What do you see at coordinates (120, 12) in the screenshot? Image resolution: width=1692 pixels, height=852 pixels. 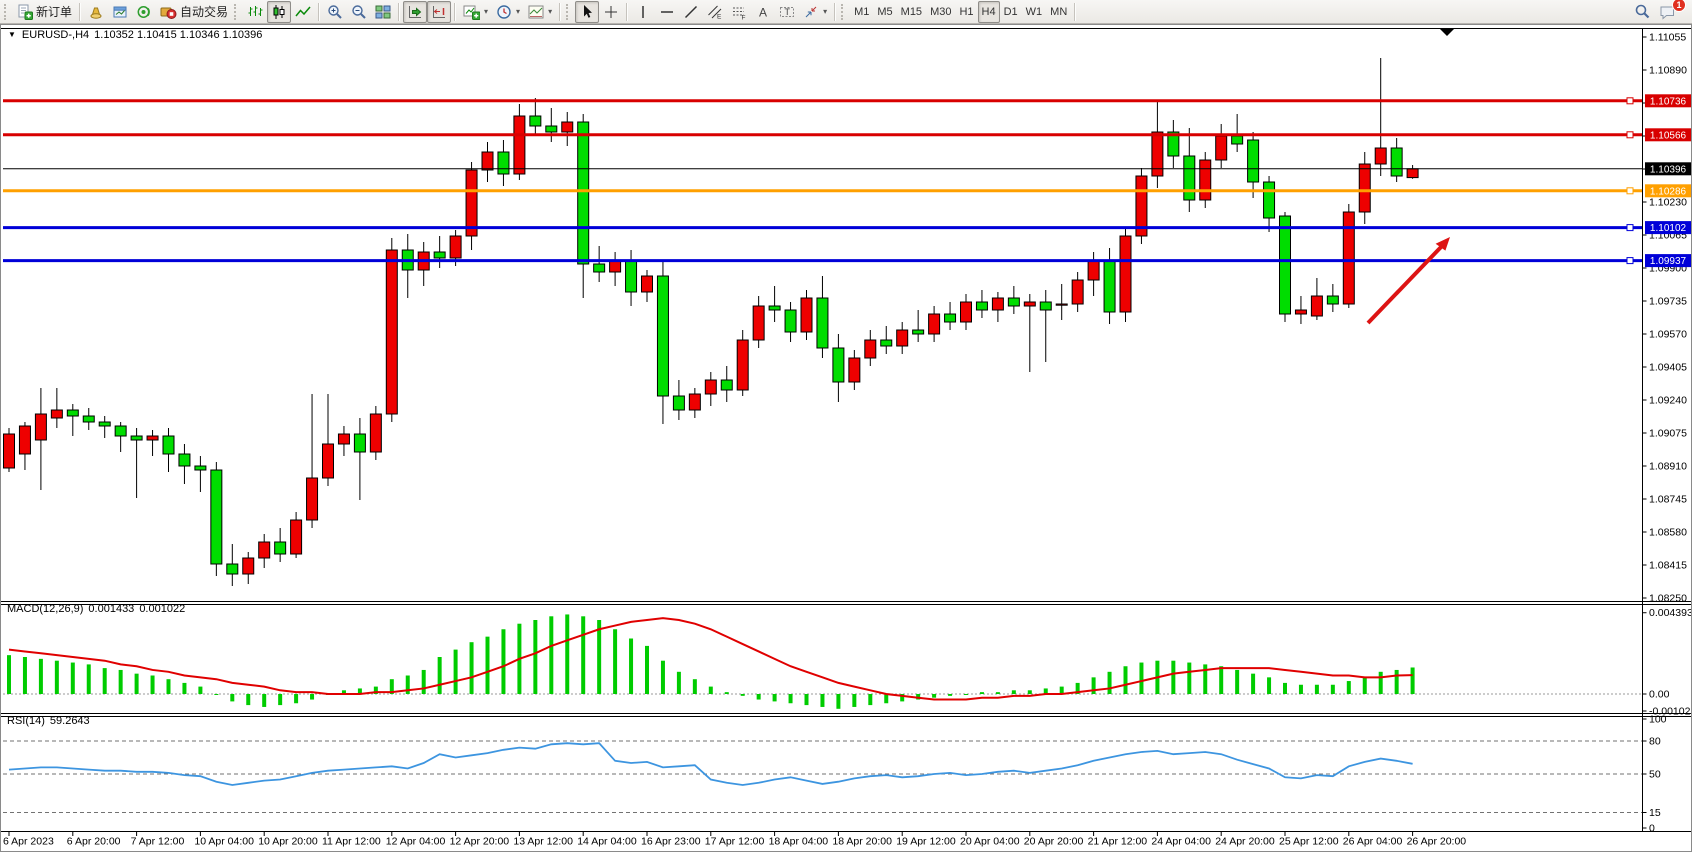 I see `terminal-button` at bounding box center [120, 12].